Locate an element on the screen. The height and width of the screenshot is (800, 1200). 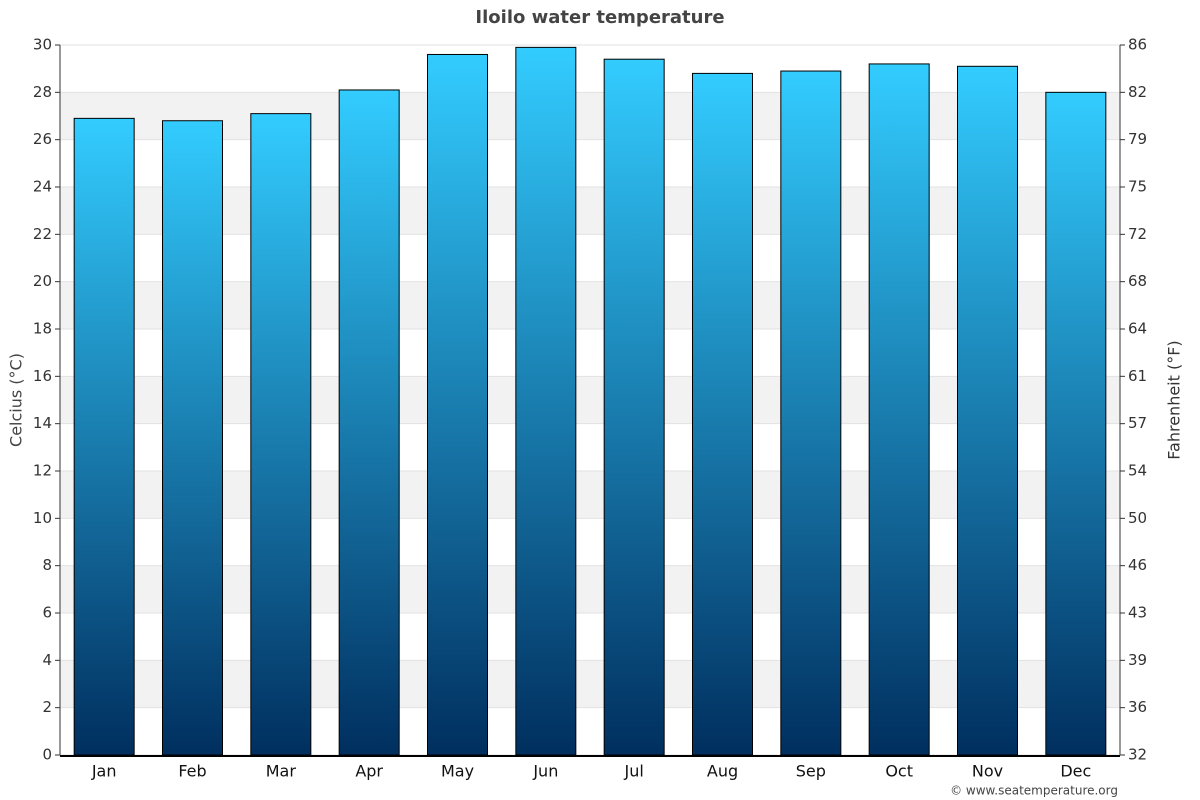
x-tick-label: Feb is located at coordinates (192, 771).